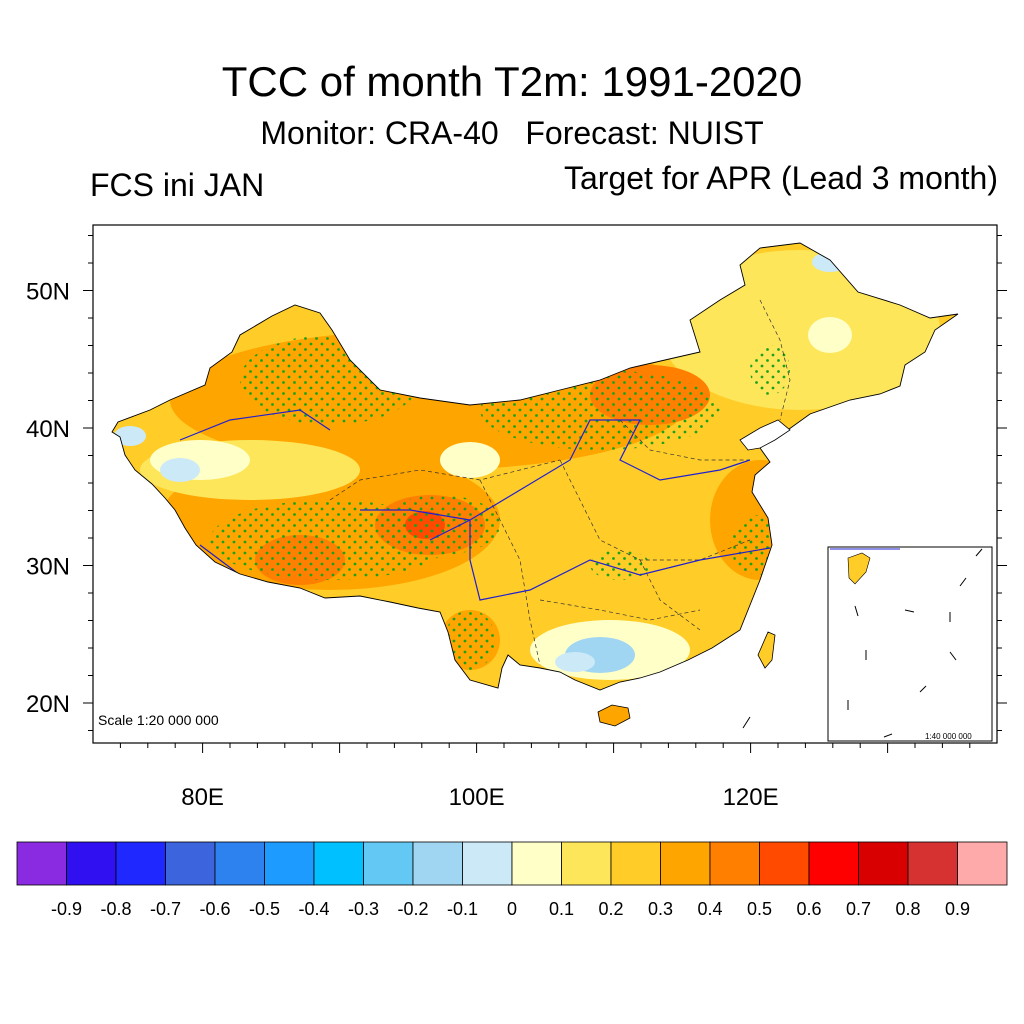 The height and width of the screenshot is (1024, 1024). Describe the element at coordinates (808, 909) in the screenshot. I see `colorbar-tick-label: 0.6` at that location.